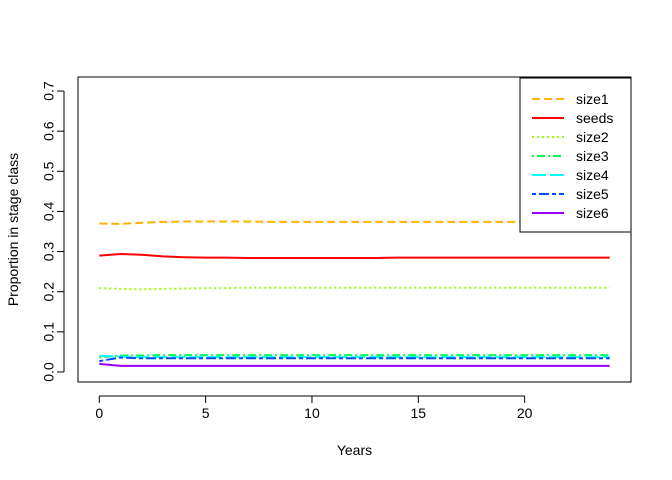 The height and width of the screenshot is (480, 672). I want to click on y-tick-label: 0.0, so click(49, 372).